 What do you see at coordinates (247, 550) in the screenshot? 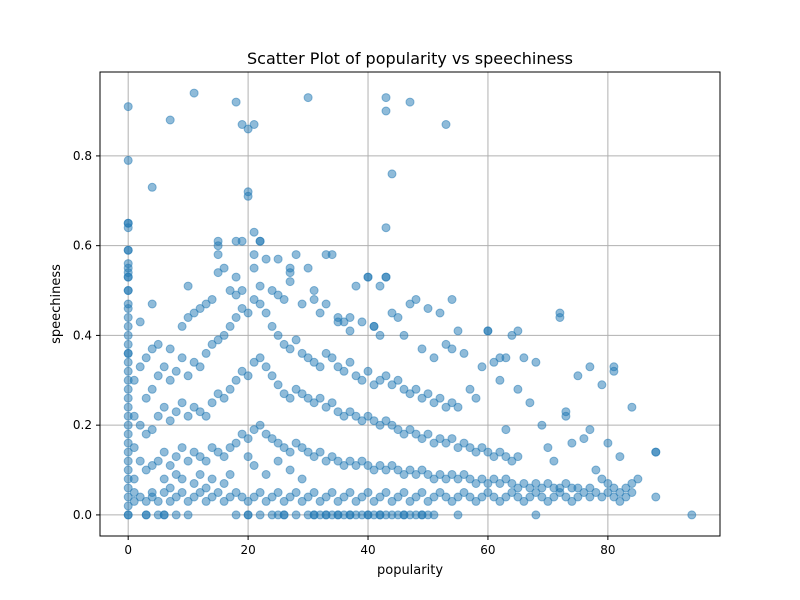
I see `x-tick-label: 20` at bounding box center [247, 550].